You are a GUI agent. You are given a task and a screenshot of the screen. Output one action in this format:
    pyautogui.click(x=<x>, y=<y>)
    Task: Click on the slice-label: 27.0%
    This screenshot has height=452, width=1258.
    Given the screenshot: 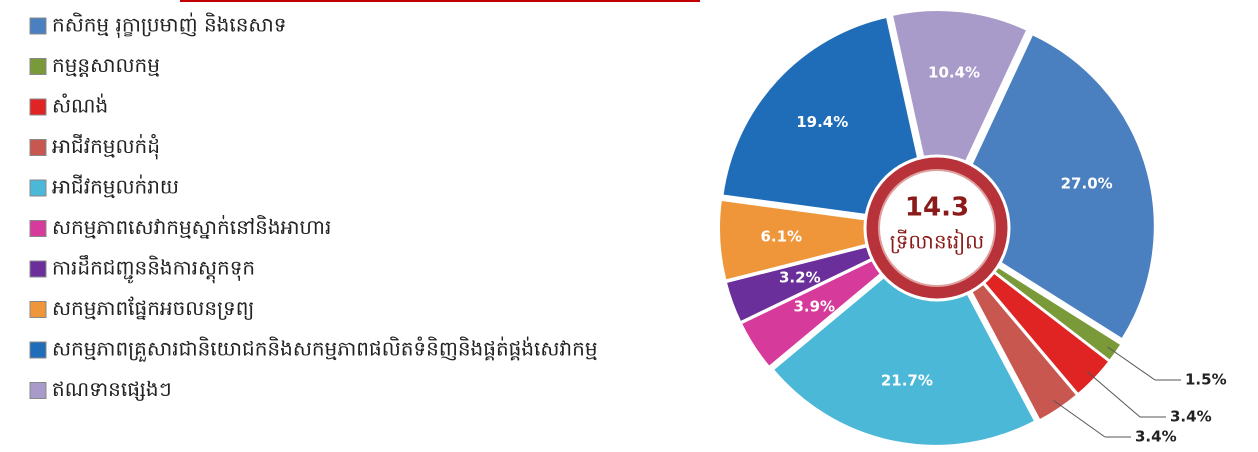 What is the action you would take?
    pyautogui.click(x=1087, y=183)
    